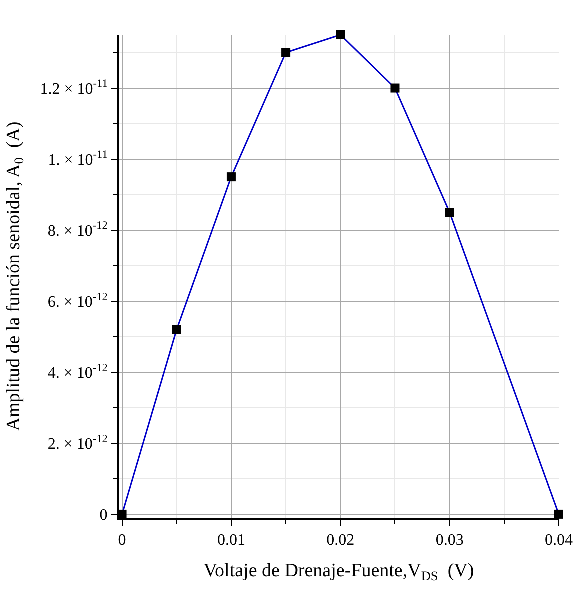  I want to click on x-axis-title: Voltaje de Drenaje-Fuente,V$_{DS}$ (V), so click(339, 572).